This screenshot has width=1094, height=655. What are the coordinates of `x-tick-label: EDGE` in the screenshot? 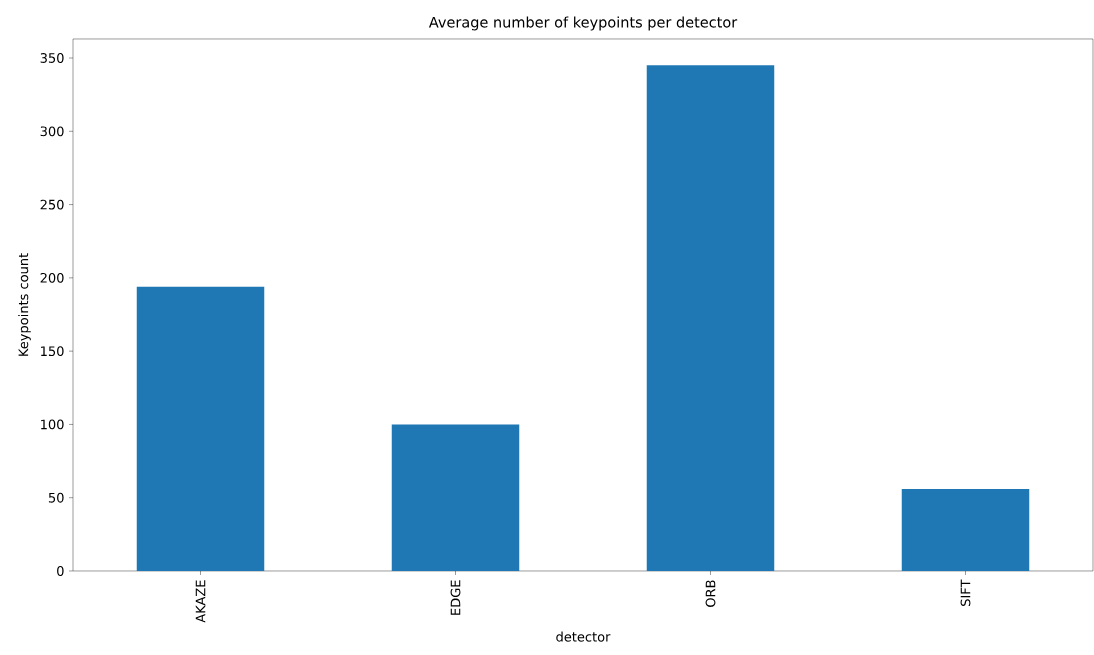 It's located at (455, 597).